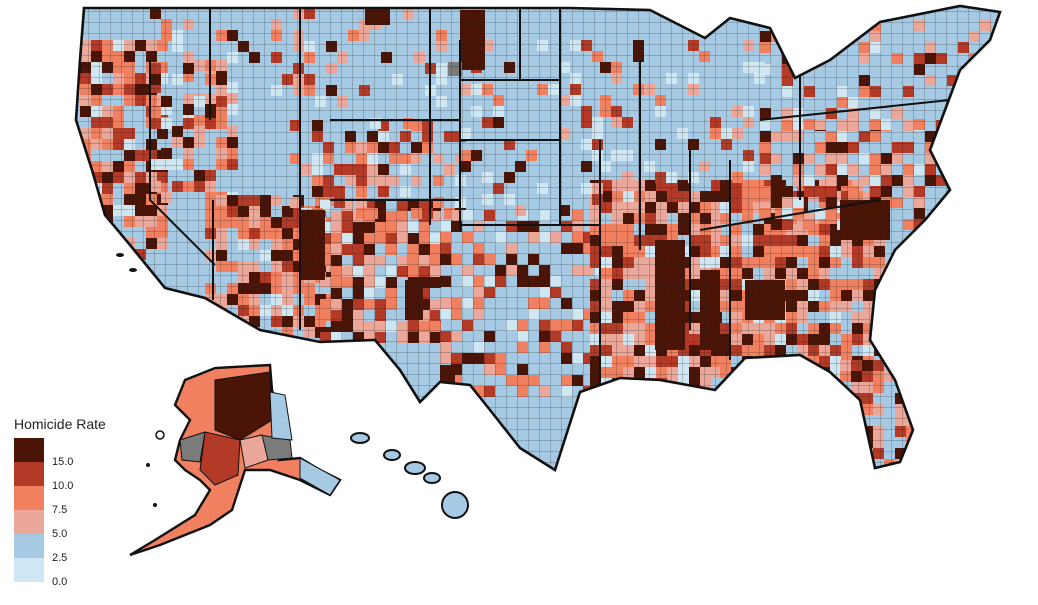 The image size is (1038, 605). I want to click on legend-tick-10: 10.0, so click(63, 486).